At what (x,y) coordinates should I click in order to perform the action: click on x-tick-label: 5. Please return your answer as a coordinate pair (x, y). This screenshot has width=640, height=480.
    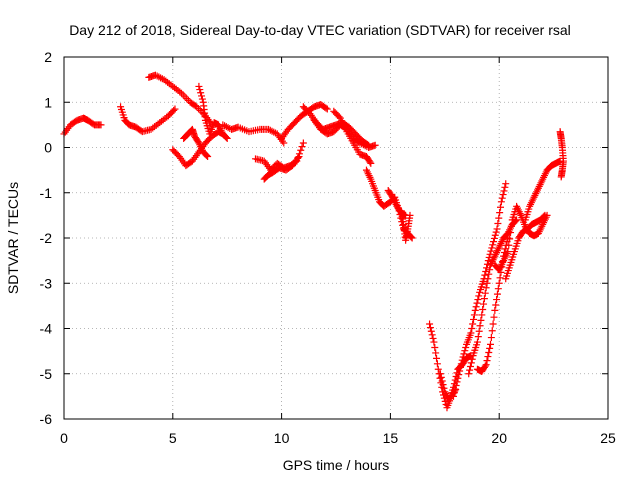
    Looking at the image, I should click on (173, 438).